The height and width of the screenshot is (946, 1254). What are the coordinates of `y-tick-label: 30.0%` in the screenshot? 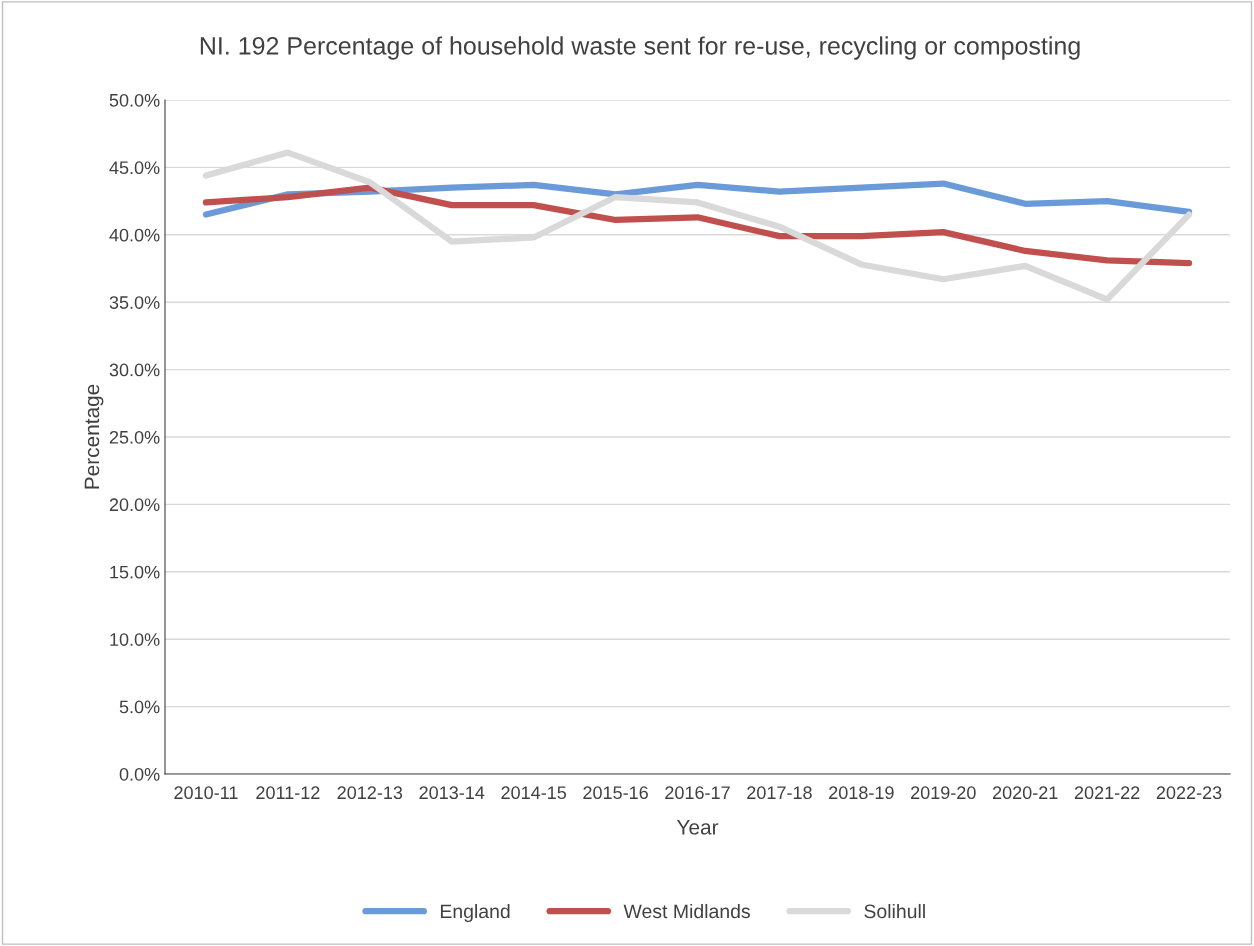 It's located at (134, 370).